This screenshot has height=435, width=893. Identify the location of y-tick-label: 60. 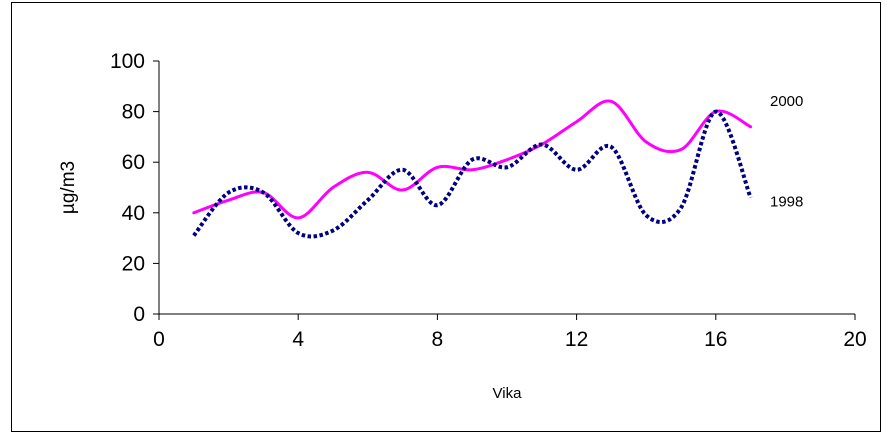
(133, 162).